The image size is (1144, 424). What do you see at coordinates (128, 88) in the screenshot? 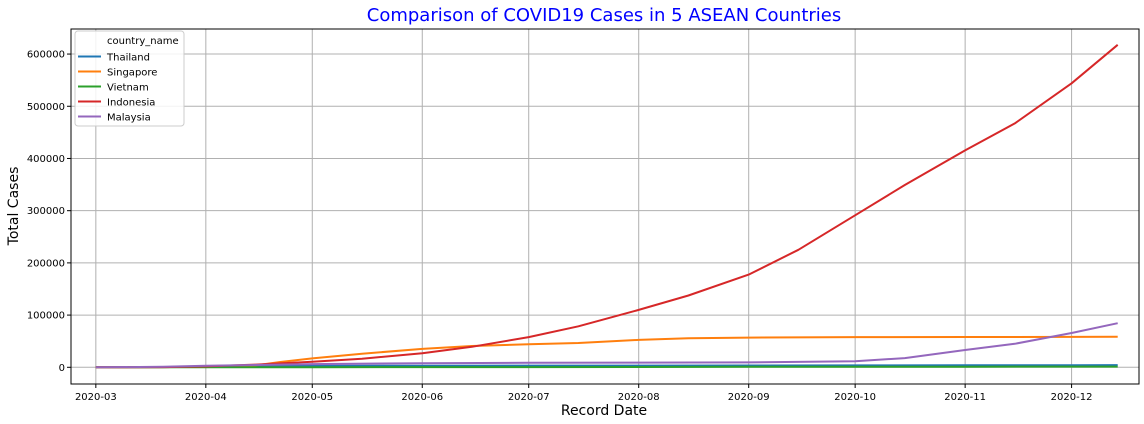
I see `legend-label-vietnam: Vietnam` at bounding box center [128, 88].